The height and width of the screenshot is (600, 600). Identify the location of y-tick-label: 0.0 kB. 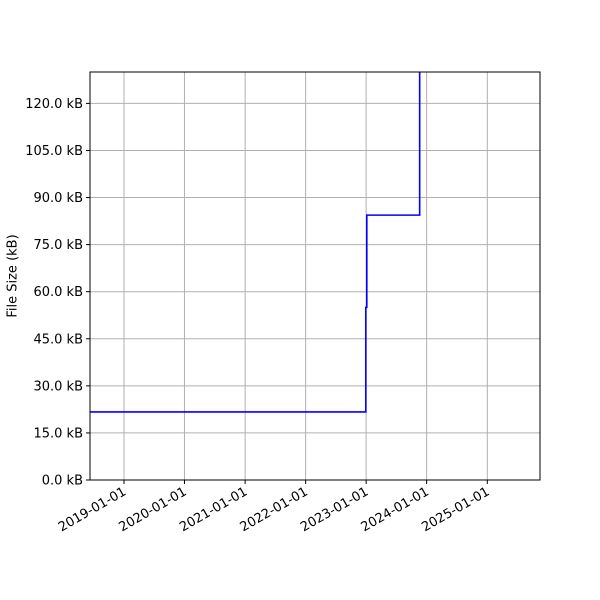
(62, 481).